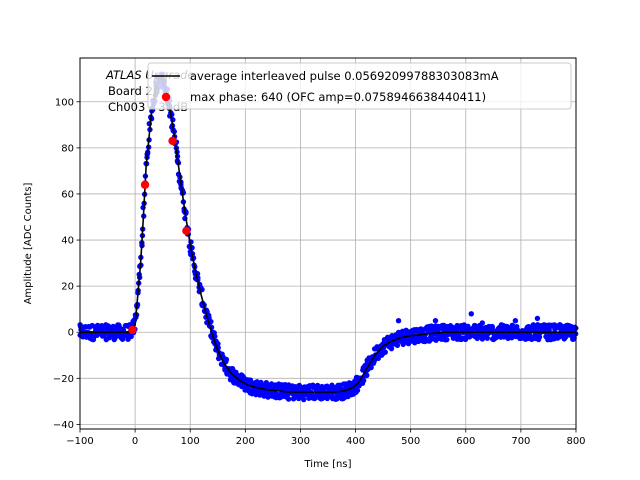  Describe the element at coordinates (67, 194) in the screenshot. I see `y-tick-label: 60` at that location.